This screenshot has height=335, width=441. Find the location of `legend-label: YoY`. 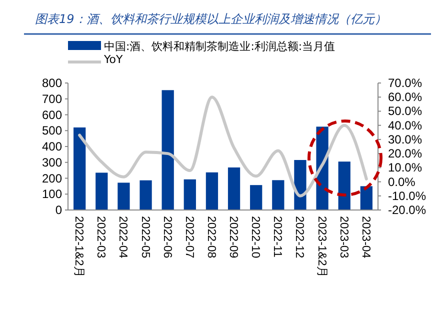

legend-label: YoY is located at coordinates (113, 59).